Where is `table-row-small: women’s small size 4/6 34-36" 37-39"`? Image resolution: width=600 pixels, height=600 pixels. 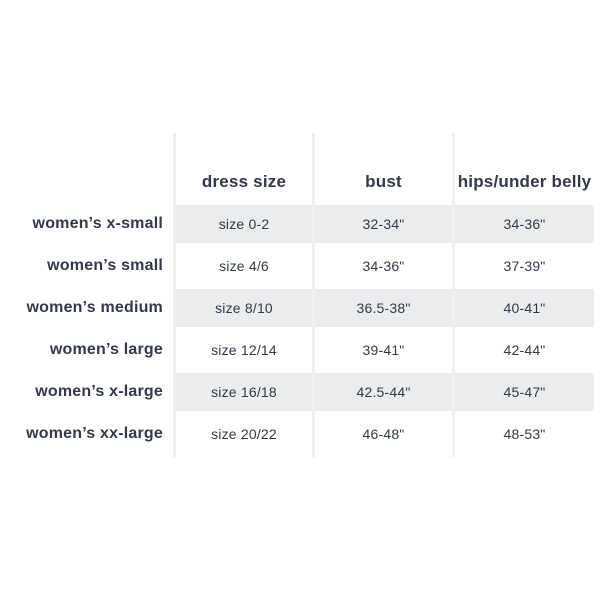 table-row-small: women’s small size 4/6 34-36" 37-39" is located at coordinates (297, 266).